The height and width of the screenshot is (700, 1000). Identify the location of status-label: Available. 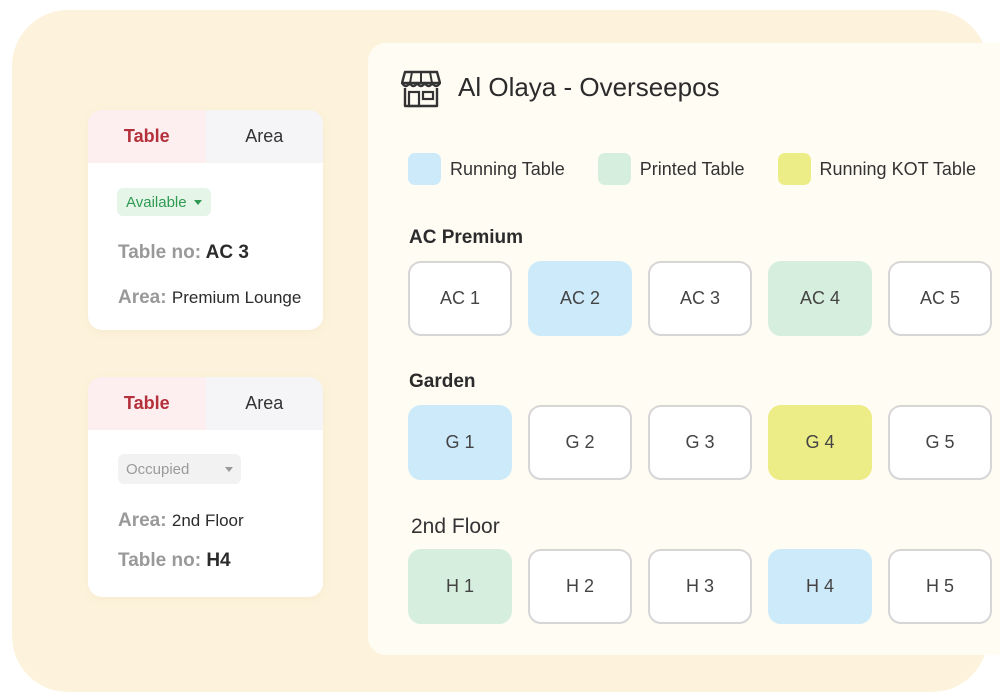
(156, 202).